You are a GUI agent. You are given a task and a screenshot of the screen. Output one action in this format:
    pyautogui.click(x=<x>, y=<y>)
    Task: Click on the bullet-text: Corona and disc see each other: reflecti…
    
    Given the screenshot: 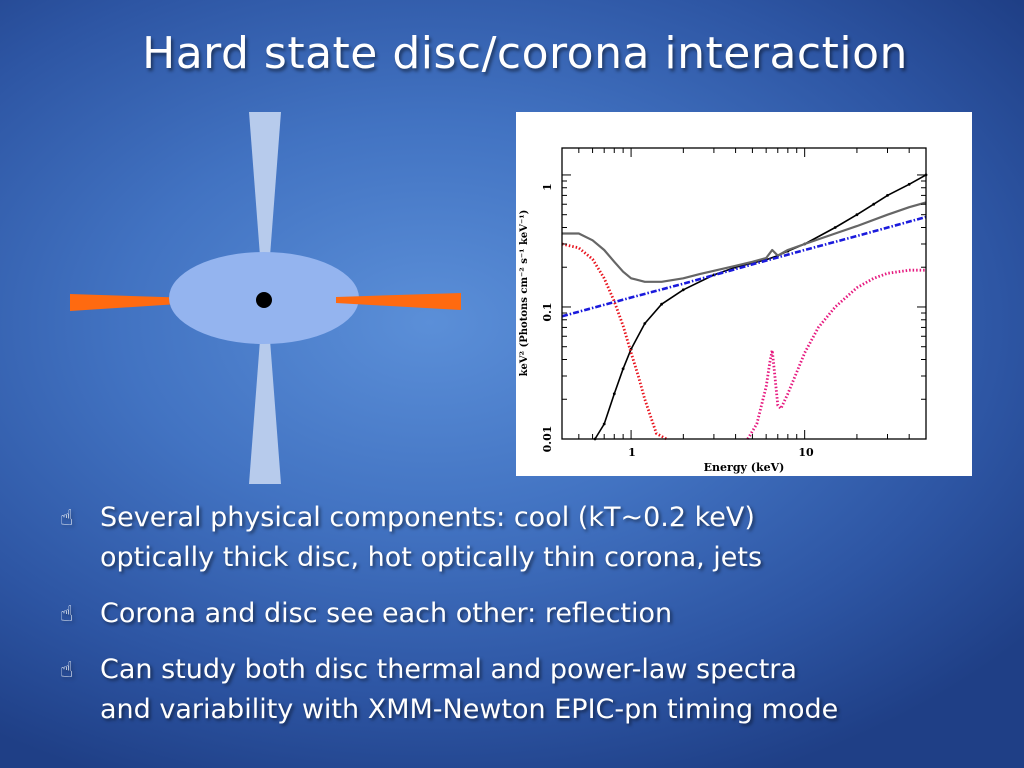 What is the action you would take?
    pyautogui.click(x=386, y=613)
    